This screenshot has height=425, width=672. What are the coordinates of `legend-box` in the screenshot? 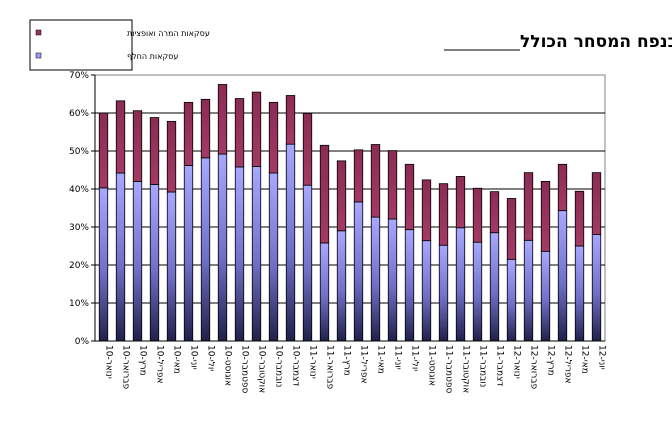 It's located at (81, 45).